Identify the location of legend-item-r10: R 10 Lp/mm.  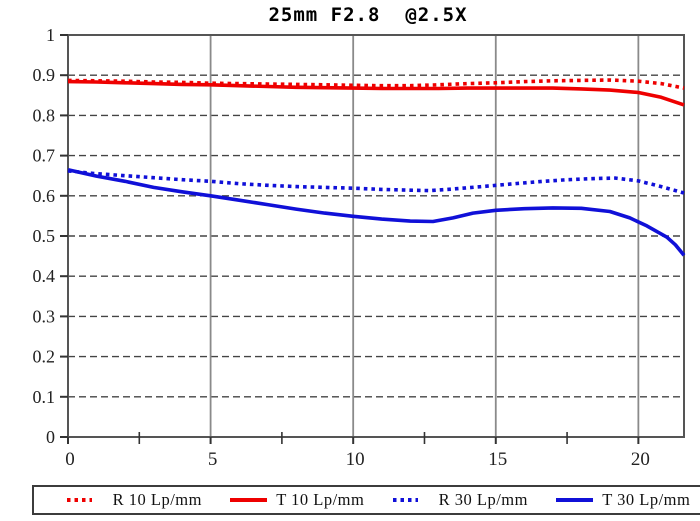
(134, 500).